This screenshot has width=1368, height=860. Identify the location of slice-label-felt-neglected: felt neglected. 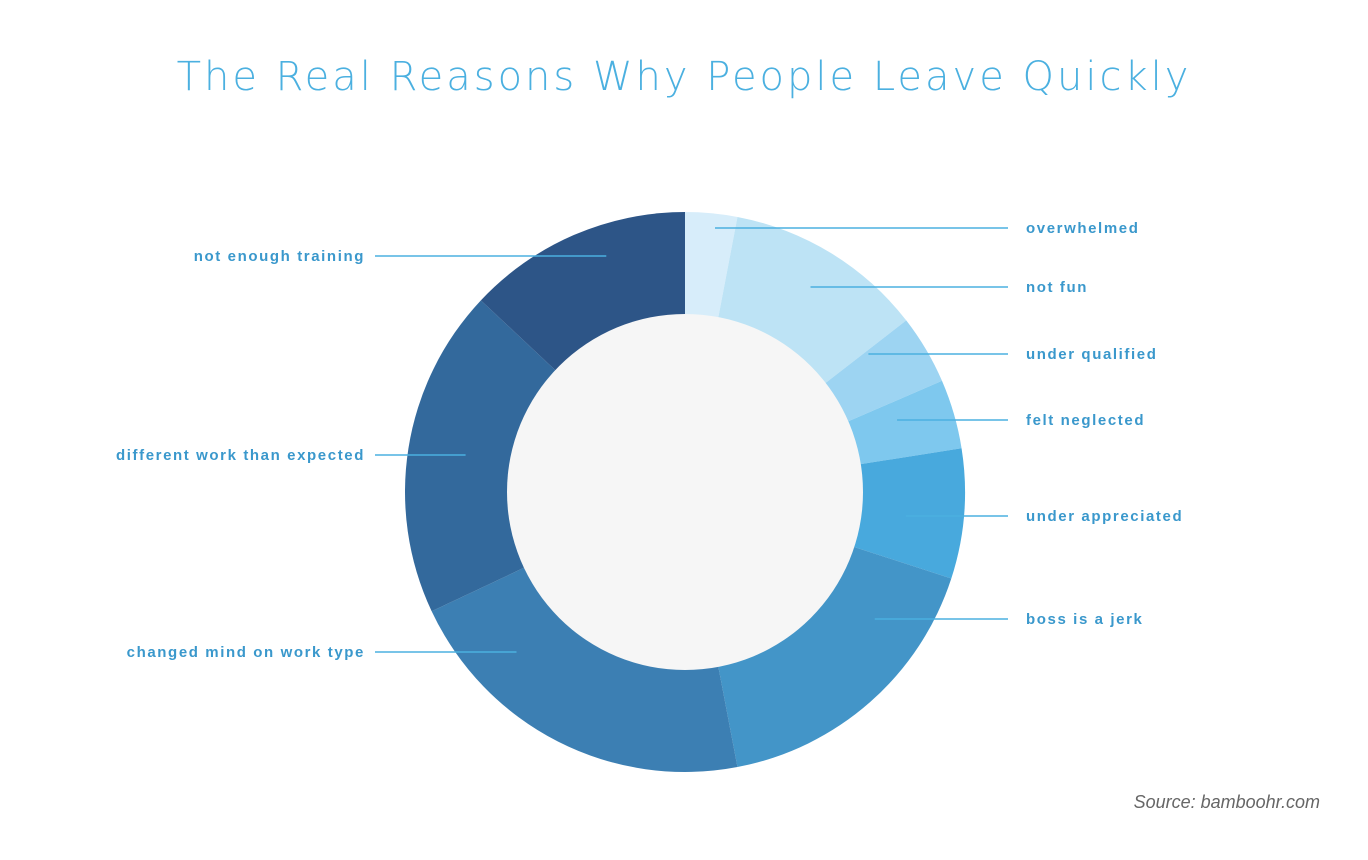
(1085, 420).